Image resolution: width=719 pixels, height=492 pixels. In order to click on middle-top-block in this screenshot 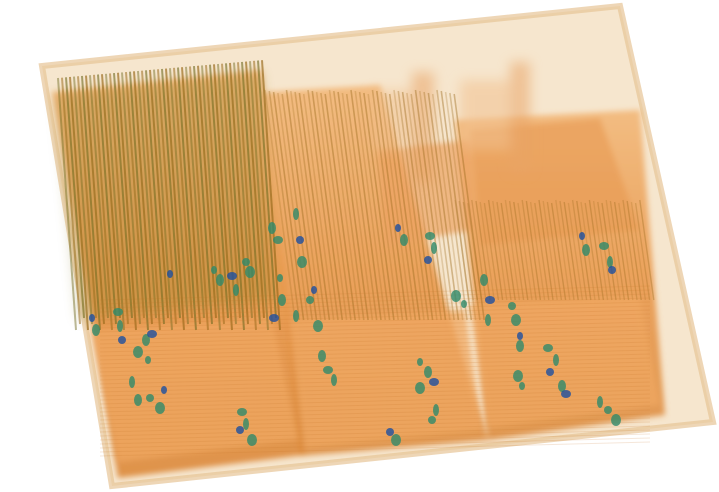, I will do `click(426, 192)`.